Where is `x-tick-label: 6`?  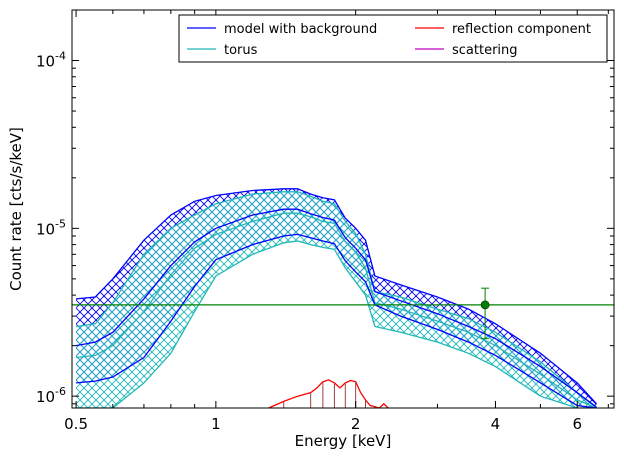
x-tick-label: 6 is located at coordinates (577, 424).